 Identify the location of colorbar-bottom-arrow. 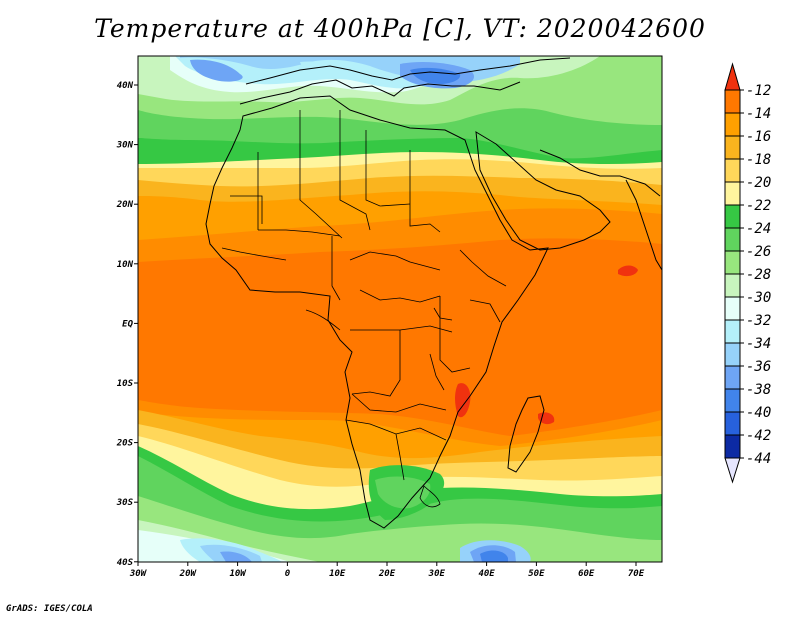
(732, 470).